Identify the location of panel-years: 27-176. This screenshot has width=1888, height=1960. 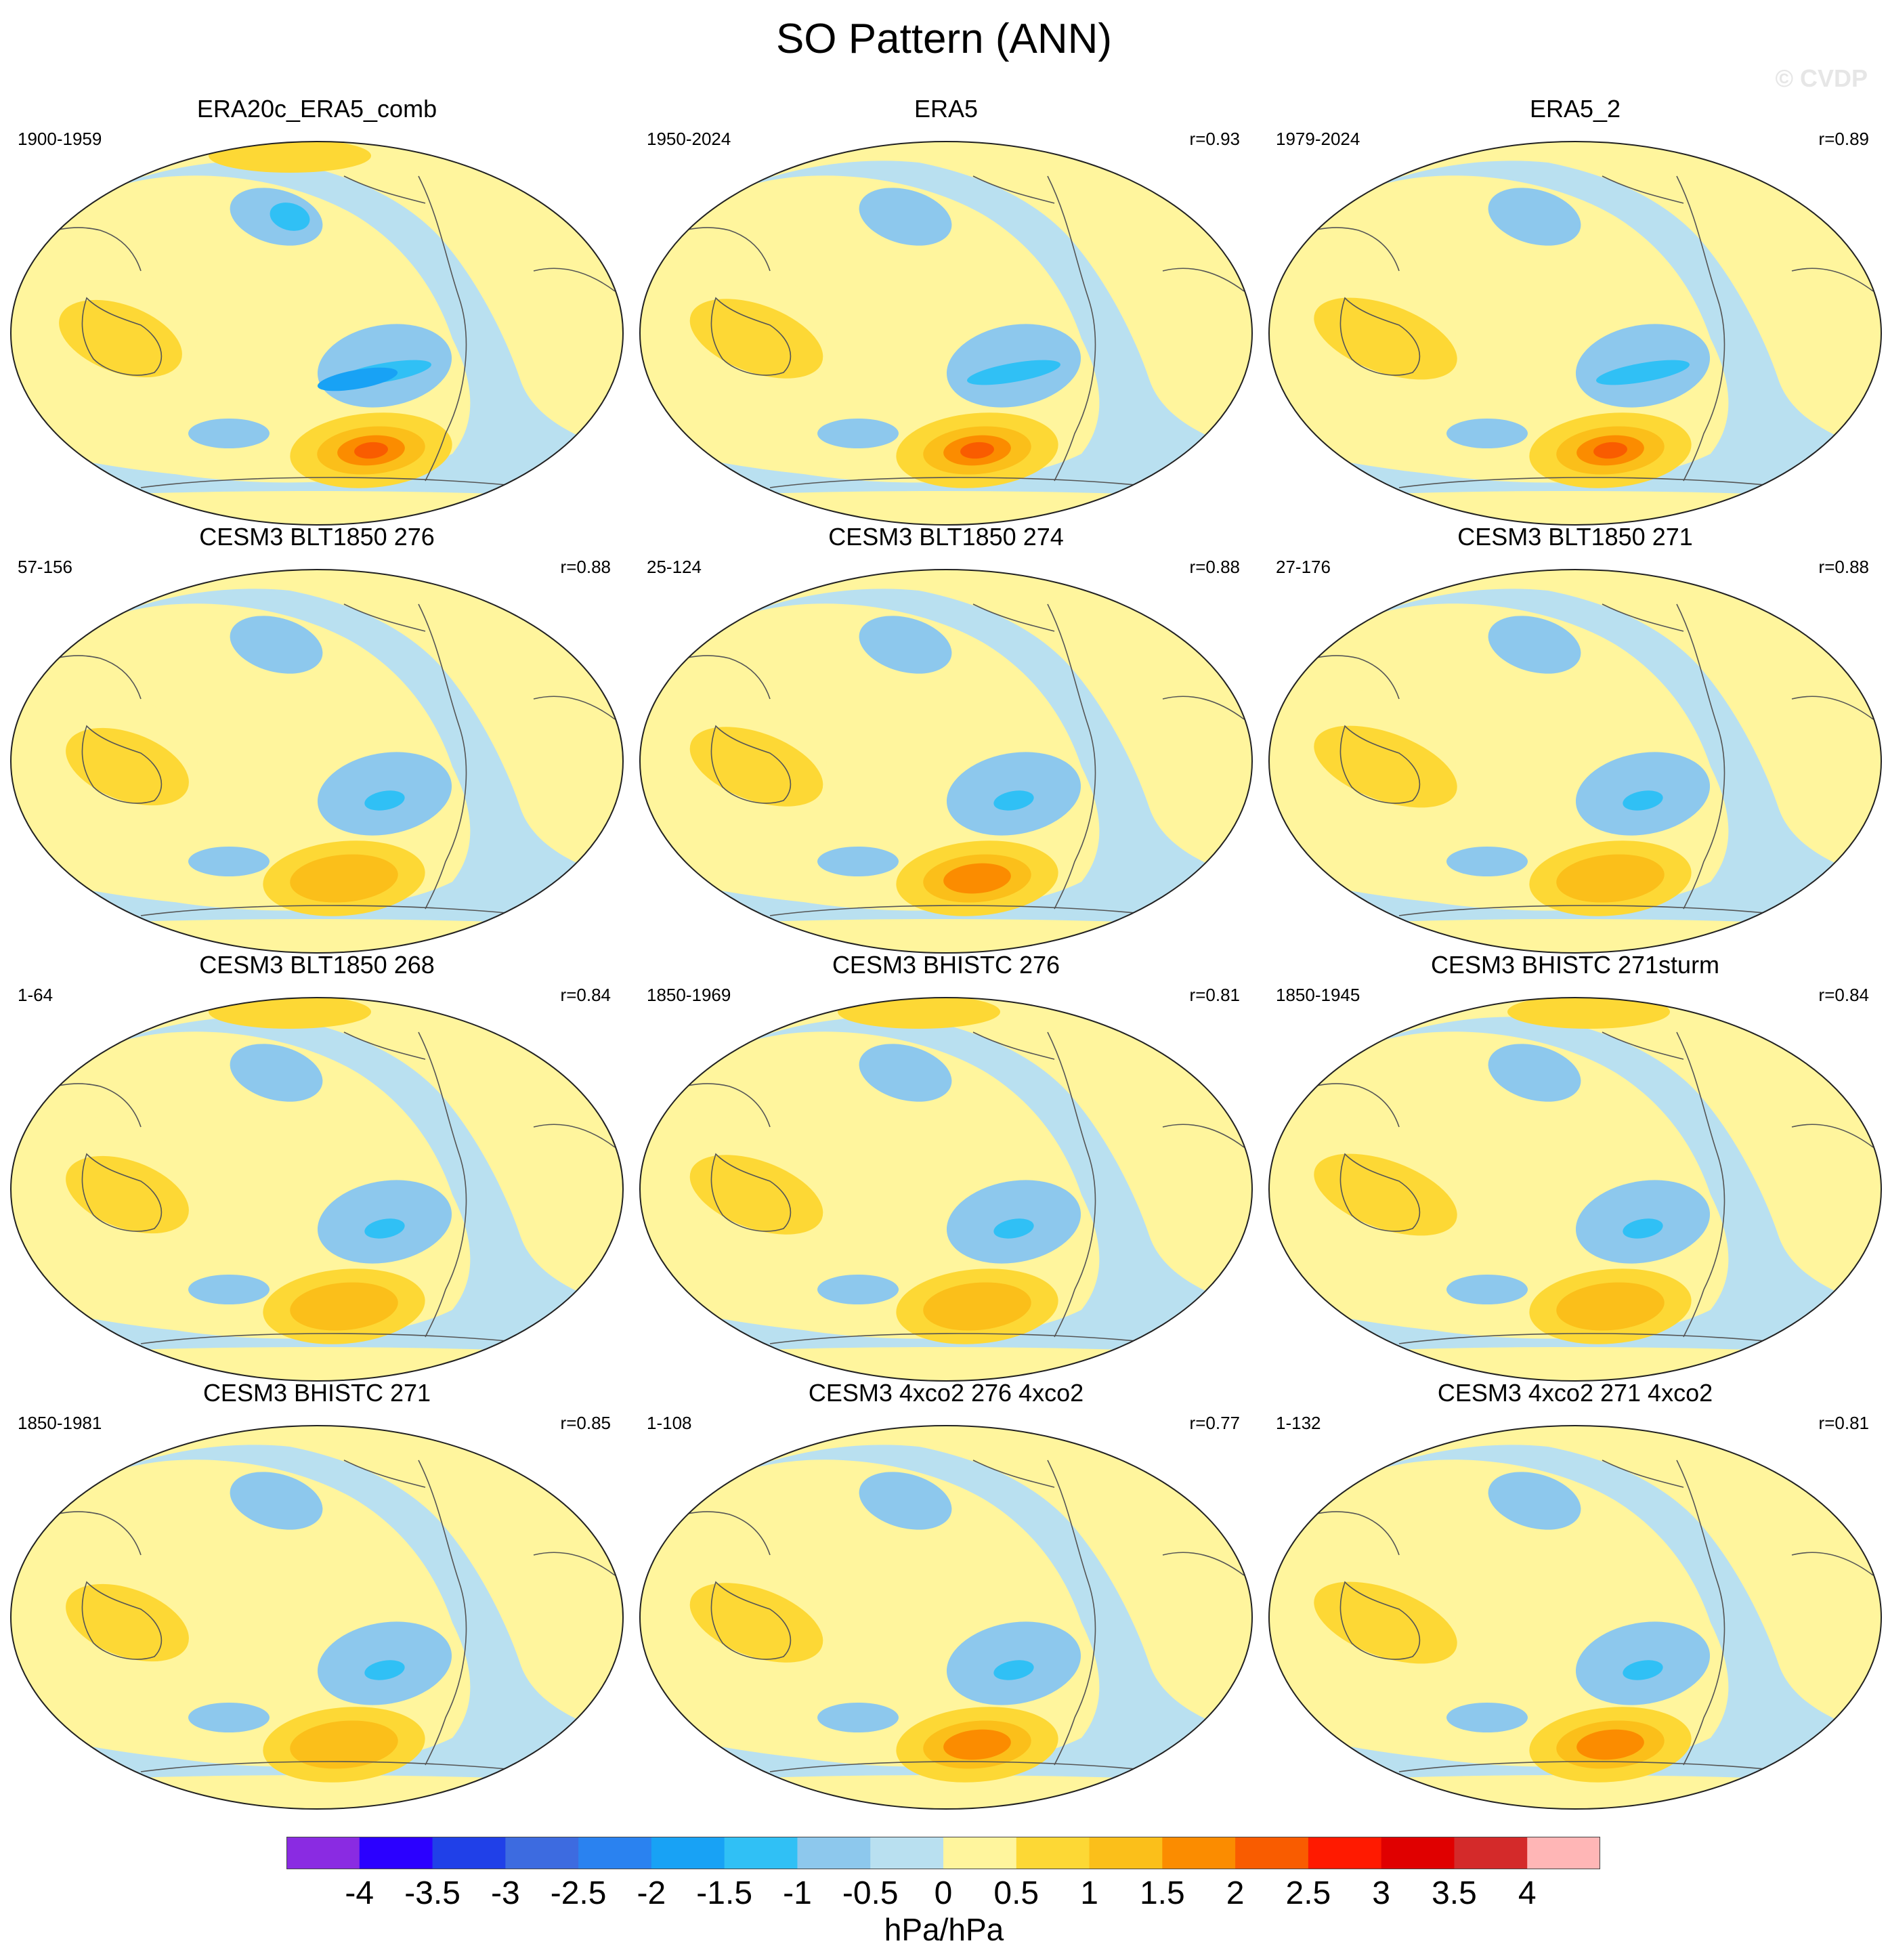
(1303, 567).